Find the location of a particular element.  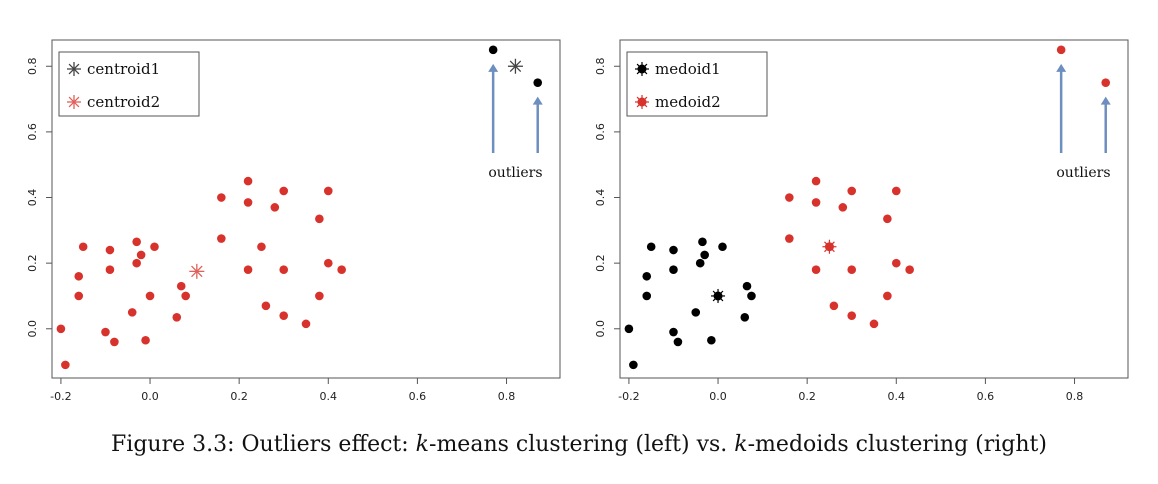

medoid1-marker is located at coordinates (718, 295).